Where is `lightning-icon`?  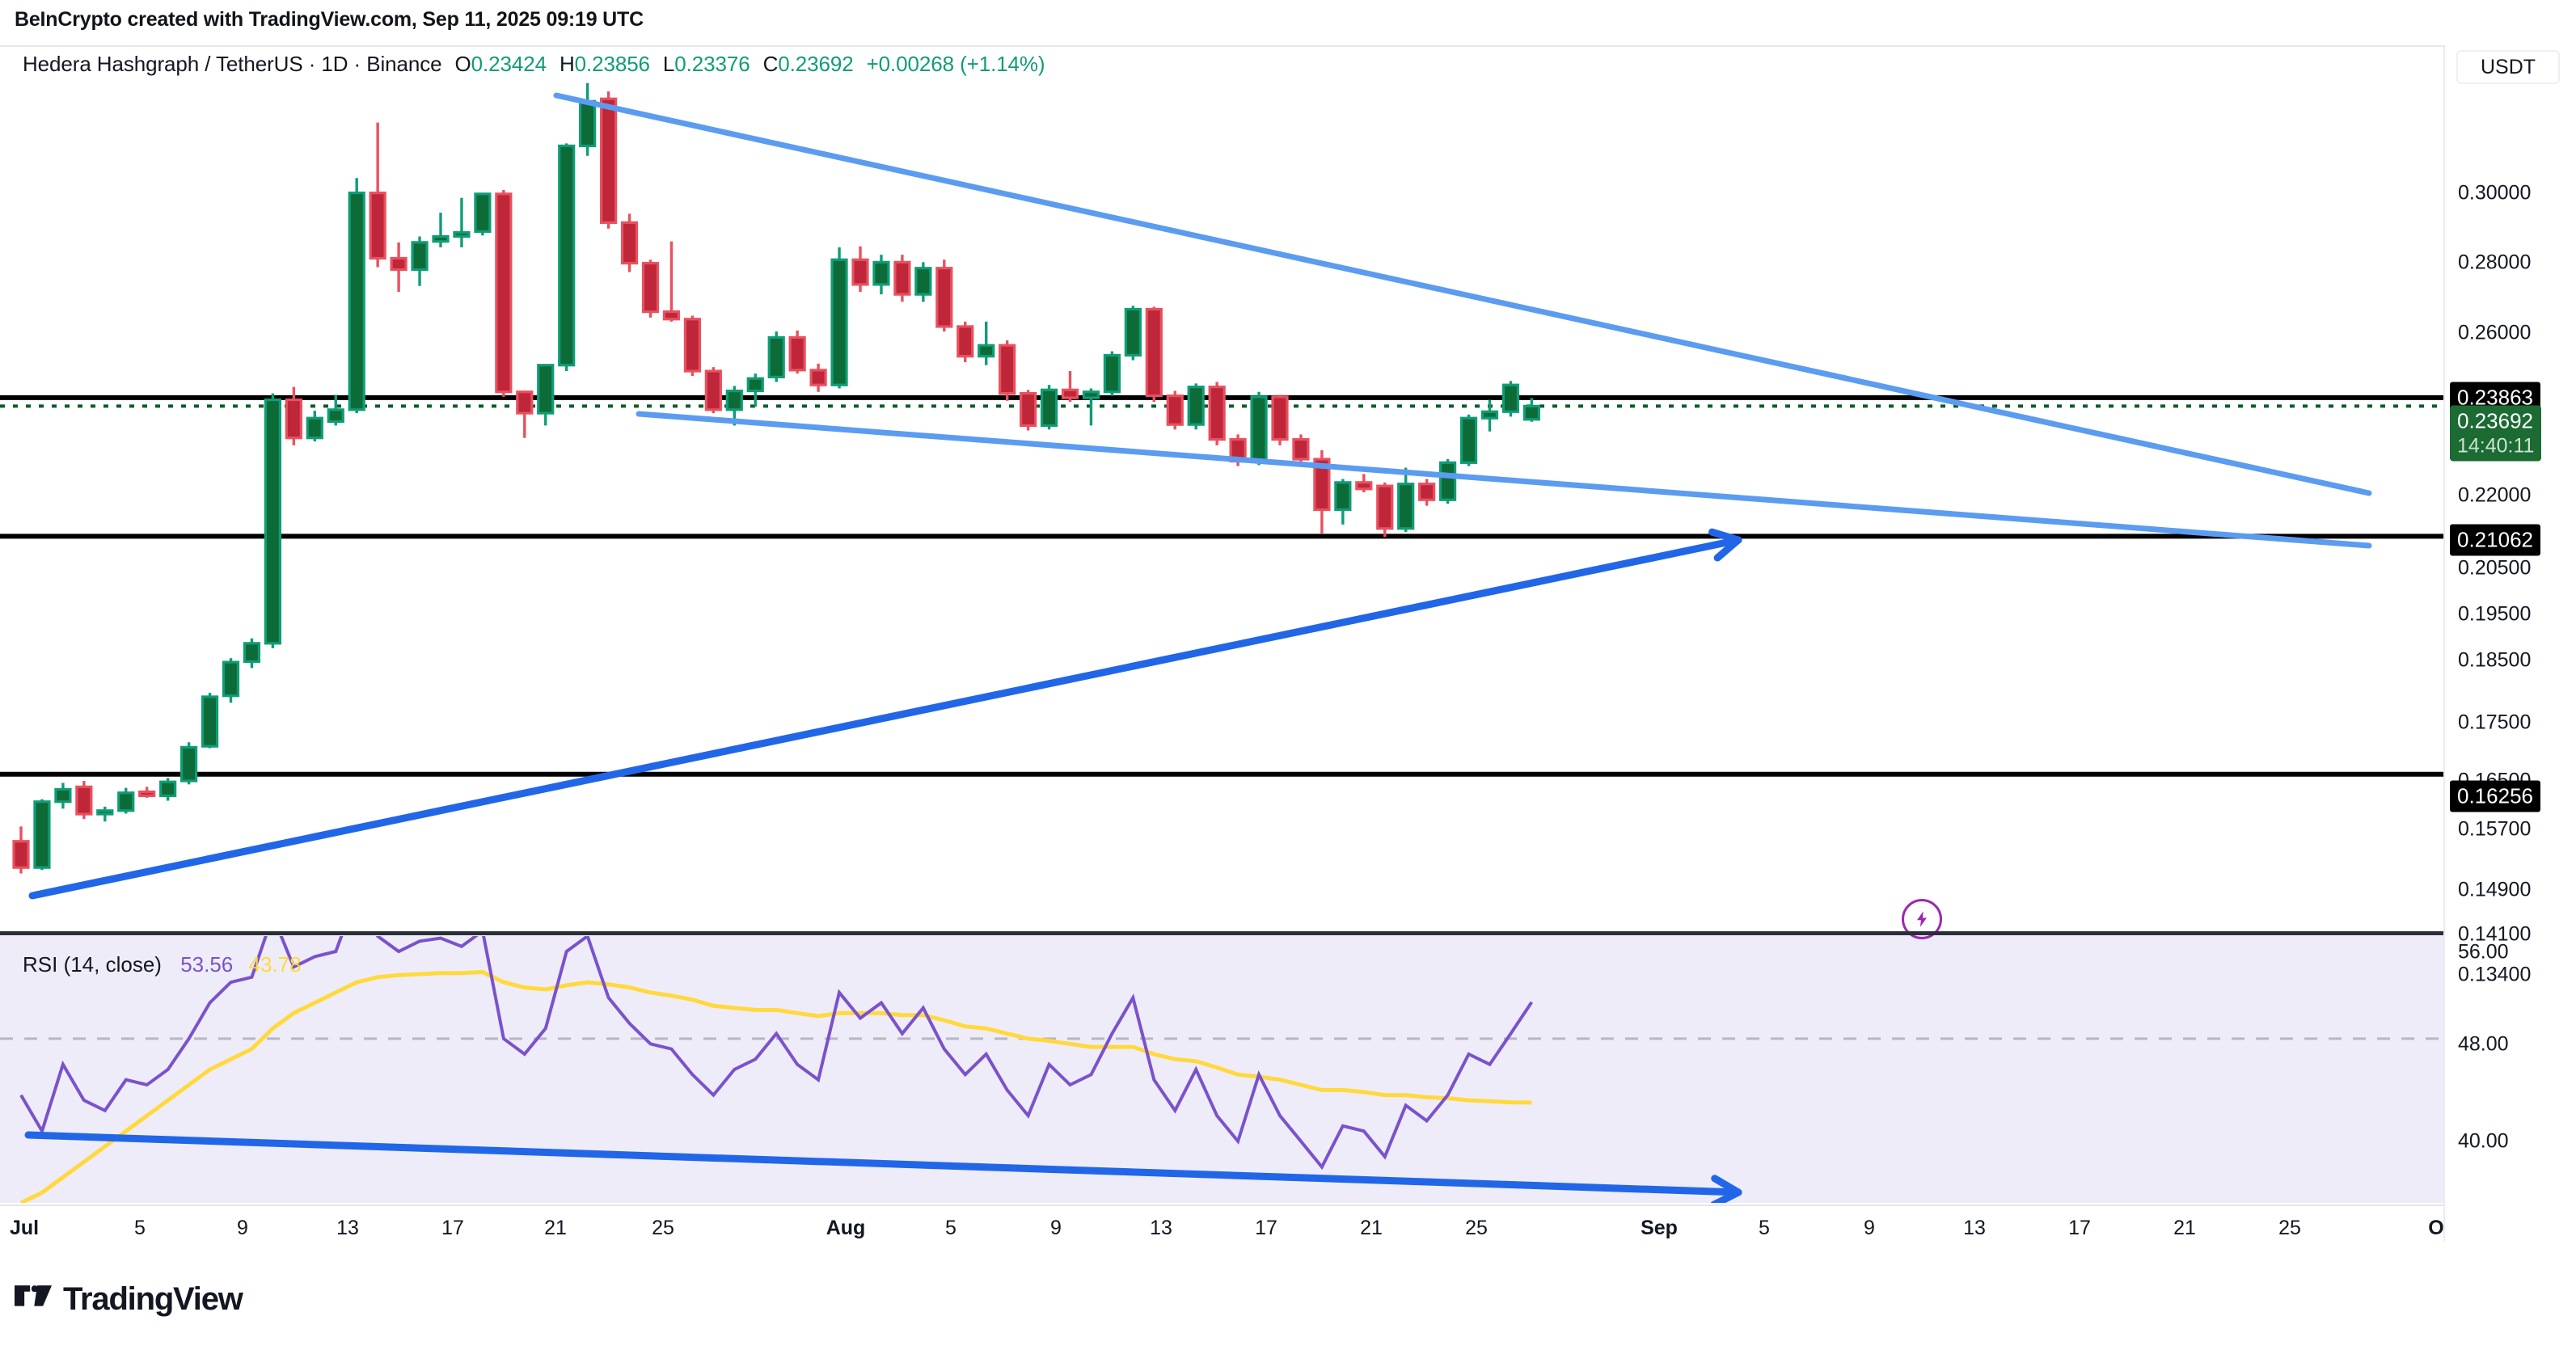
lightning-icon is located at coordinates (1922, 919).